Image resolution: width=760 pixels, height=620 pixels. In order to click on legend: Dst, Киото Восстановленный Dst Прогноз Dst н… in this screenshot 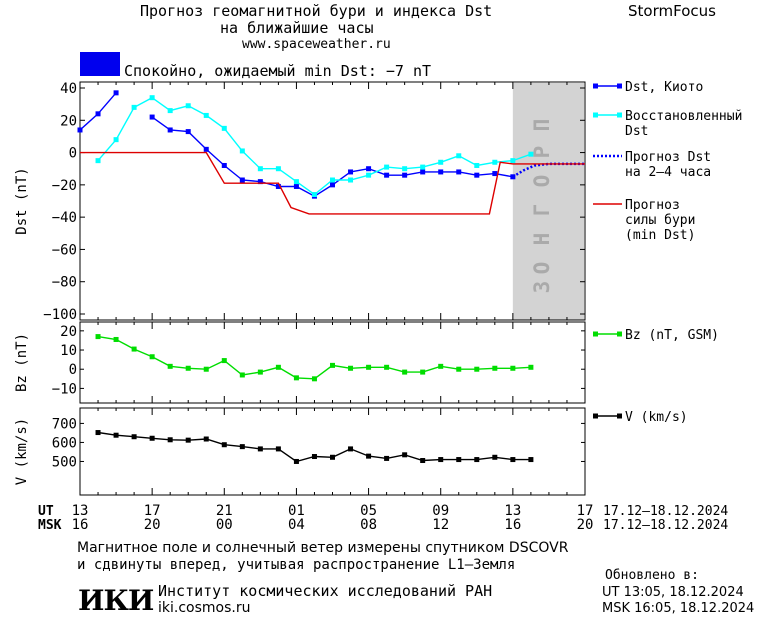, I will do `click(667, 252)`.